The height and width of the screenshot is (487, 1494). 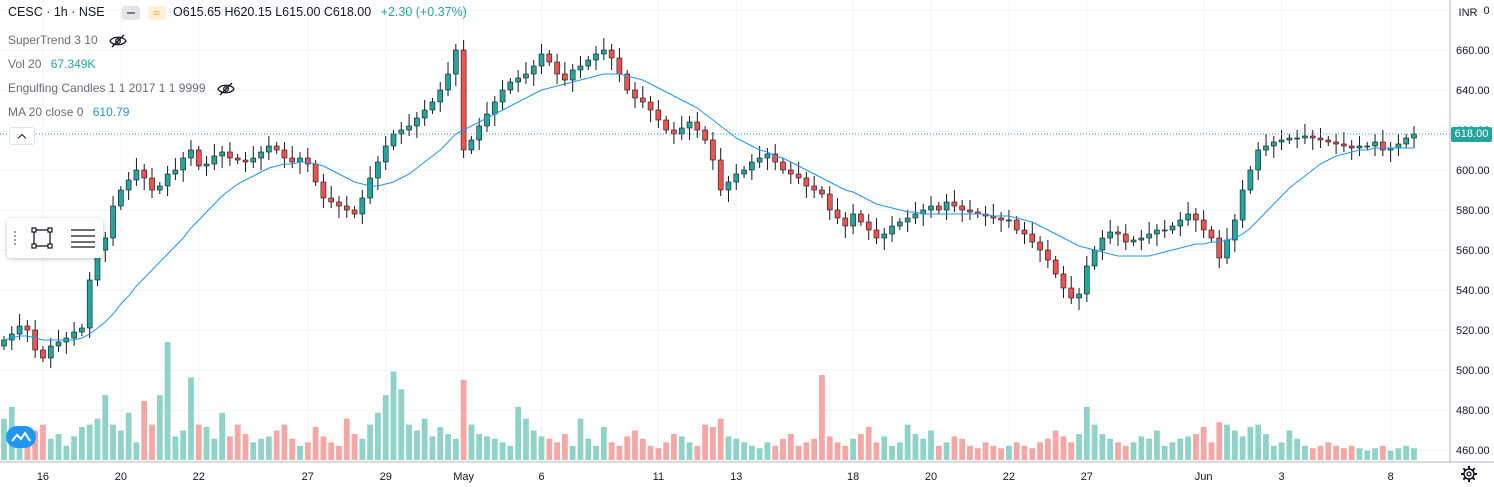 What do you see at coordinates (1473, 251) in the screenshot?
I see `price-tick-label: 560.00` at bounding box center [1473, 251].